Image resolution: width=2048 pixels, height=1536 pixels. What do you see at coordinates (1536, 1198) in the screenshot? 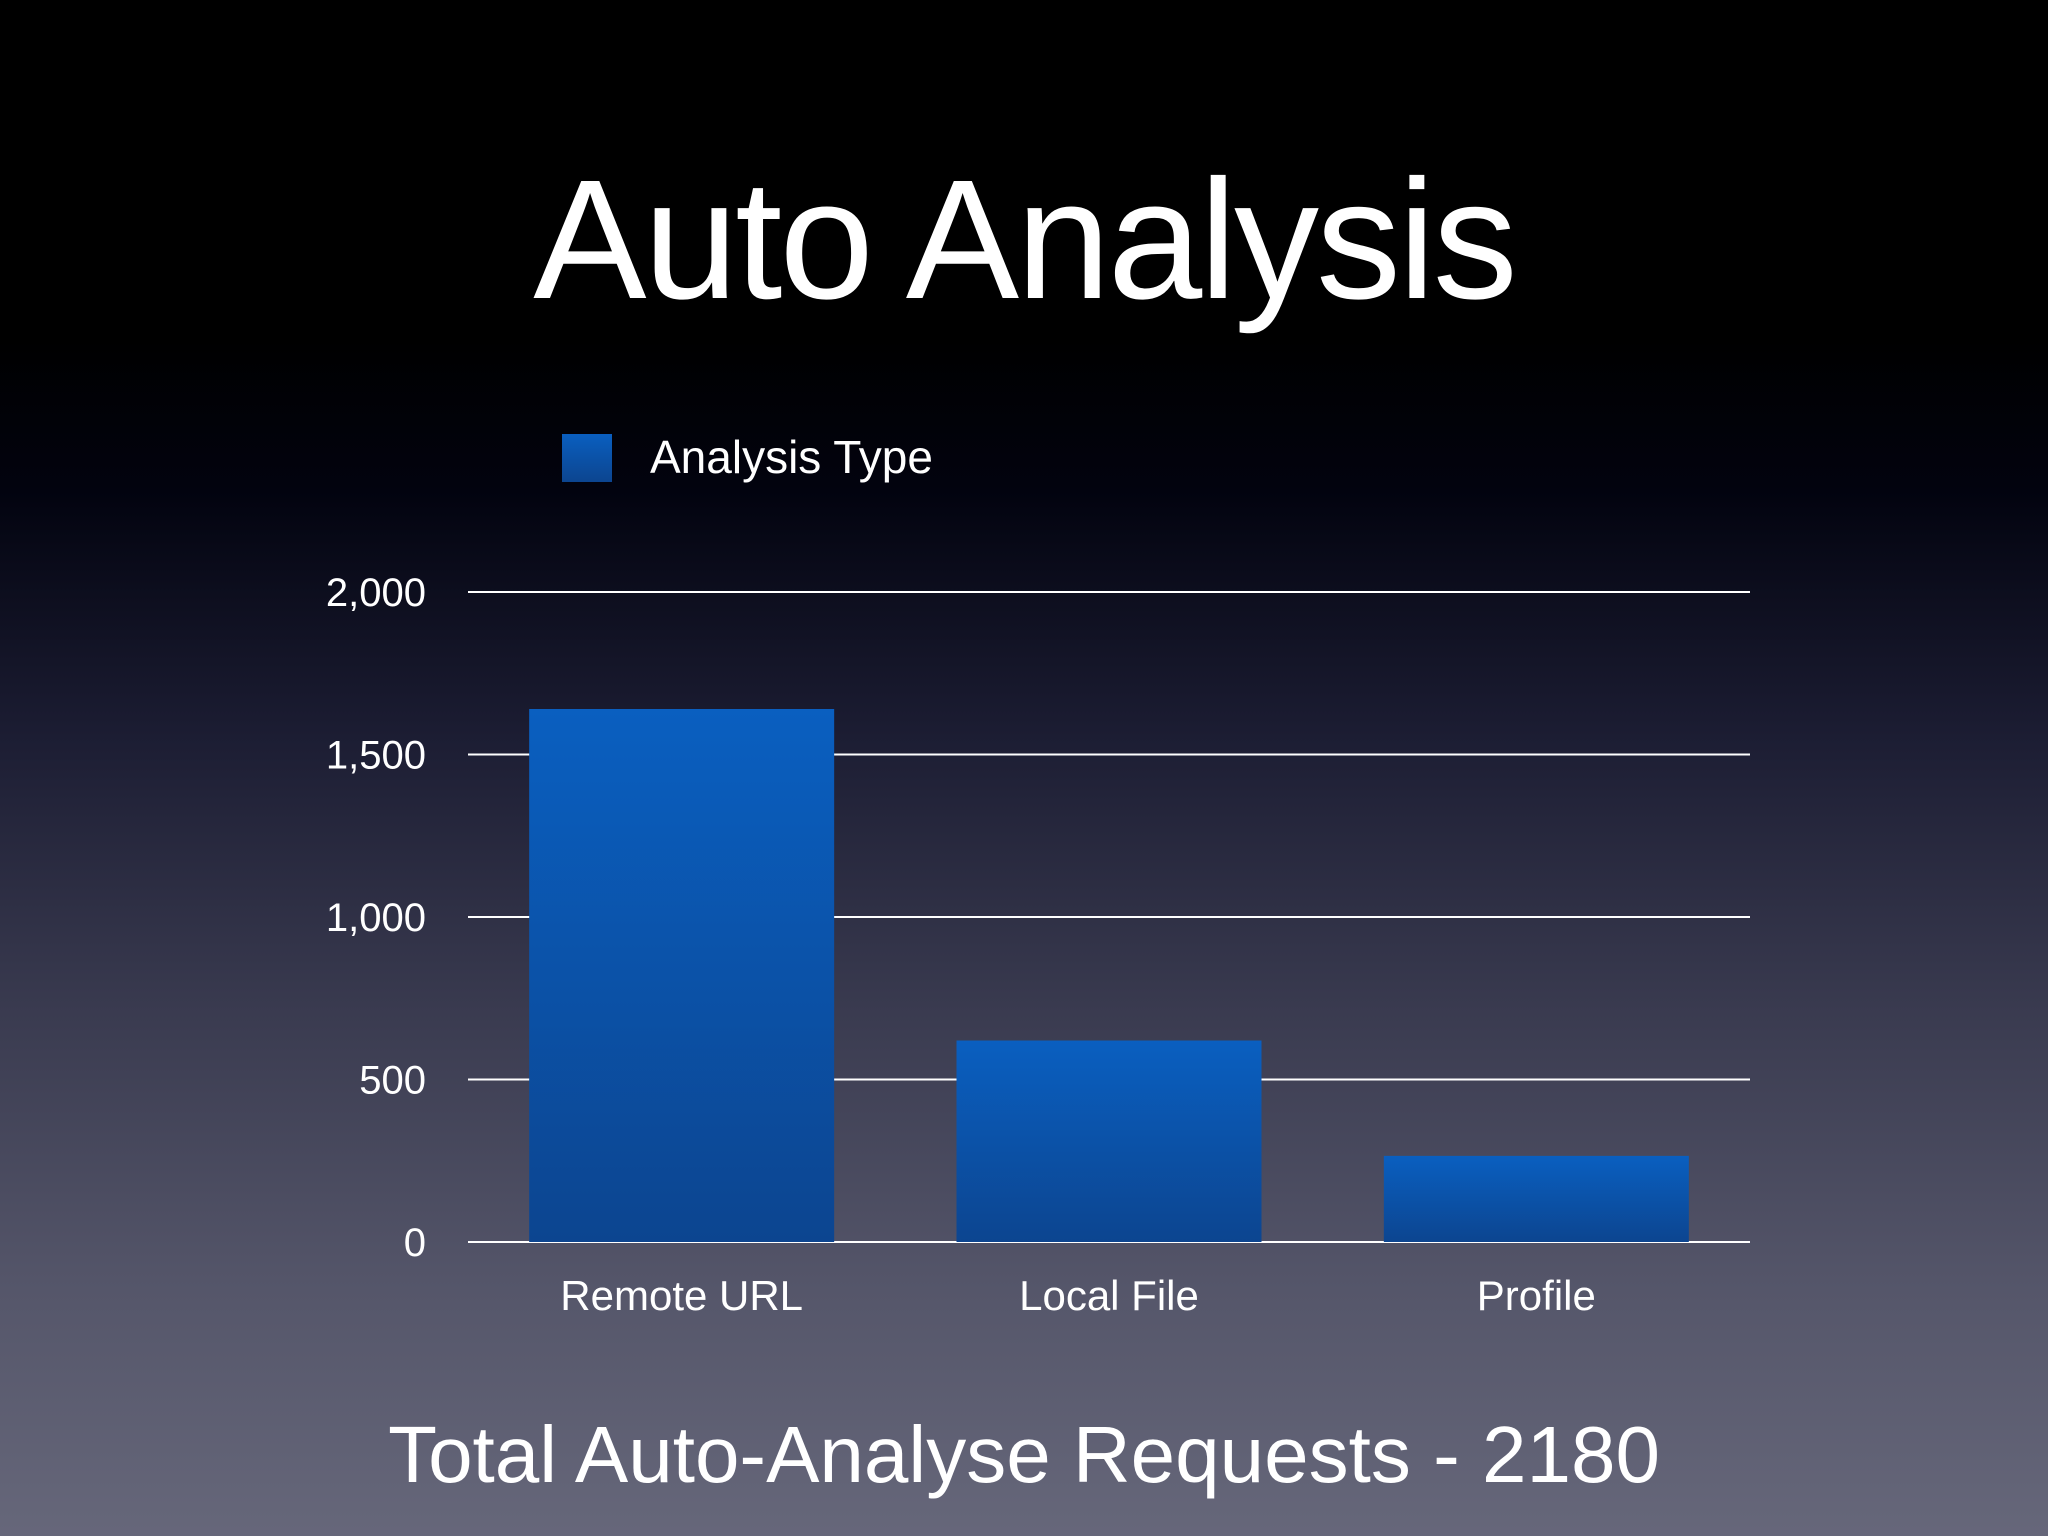
I see `bar-profile` at bounding box center [1536, 1198].